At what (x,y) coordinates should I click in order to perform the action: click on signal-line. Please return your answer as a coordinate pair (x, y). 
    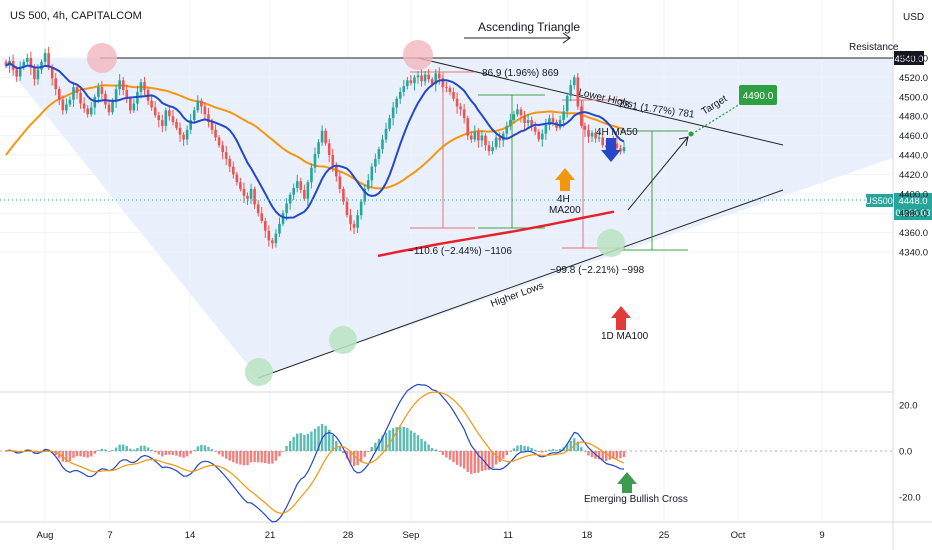
    Looking at the image, I should click on (315, 452).